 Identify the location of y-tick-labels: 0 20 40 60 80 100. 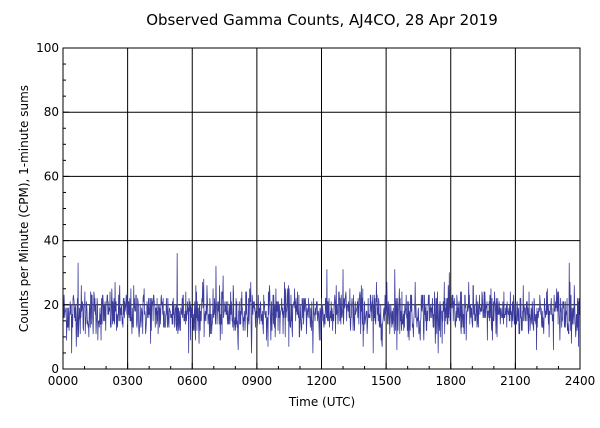
(47, 208).